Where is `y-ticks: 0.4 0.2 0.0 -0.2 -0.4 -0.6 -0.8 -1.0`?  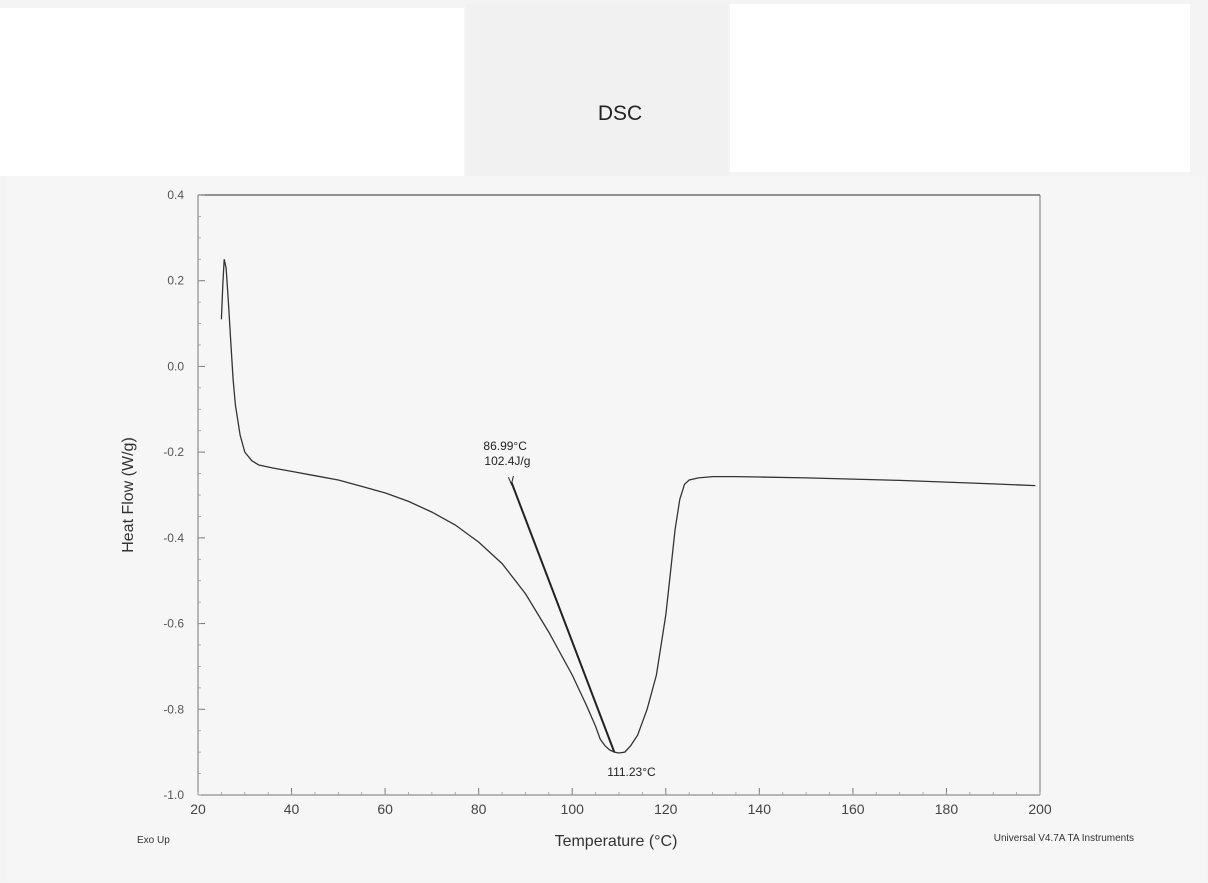
y-ticks: 0.4 0.2 0.0 -0.2 -0.4 -0.6 -0.8 -1.0 is located at coordinates (184, 495).